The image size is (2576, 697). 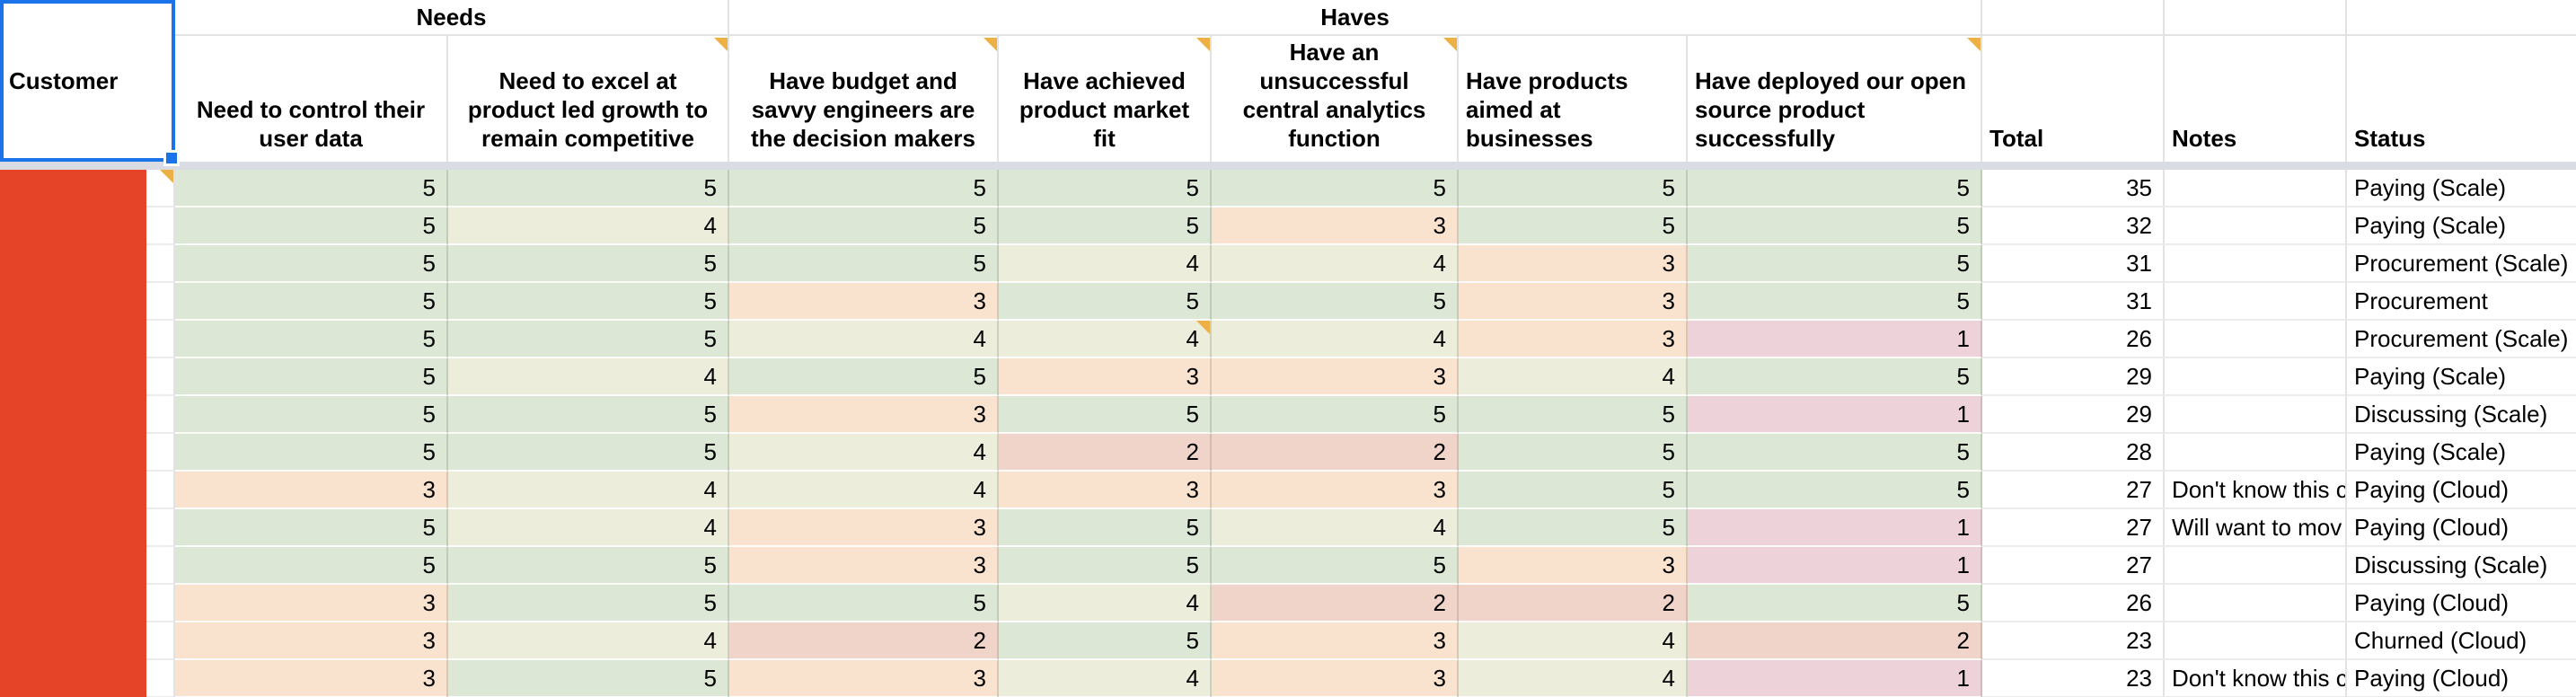 What do you see at coordinates (2073, 302) in the screenshot?
I see `total-cell: 31` at bounding box center [2073, 302].